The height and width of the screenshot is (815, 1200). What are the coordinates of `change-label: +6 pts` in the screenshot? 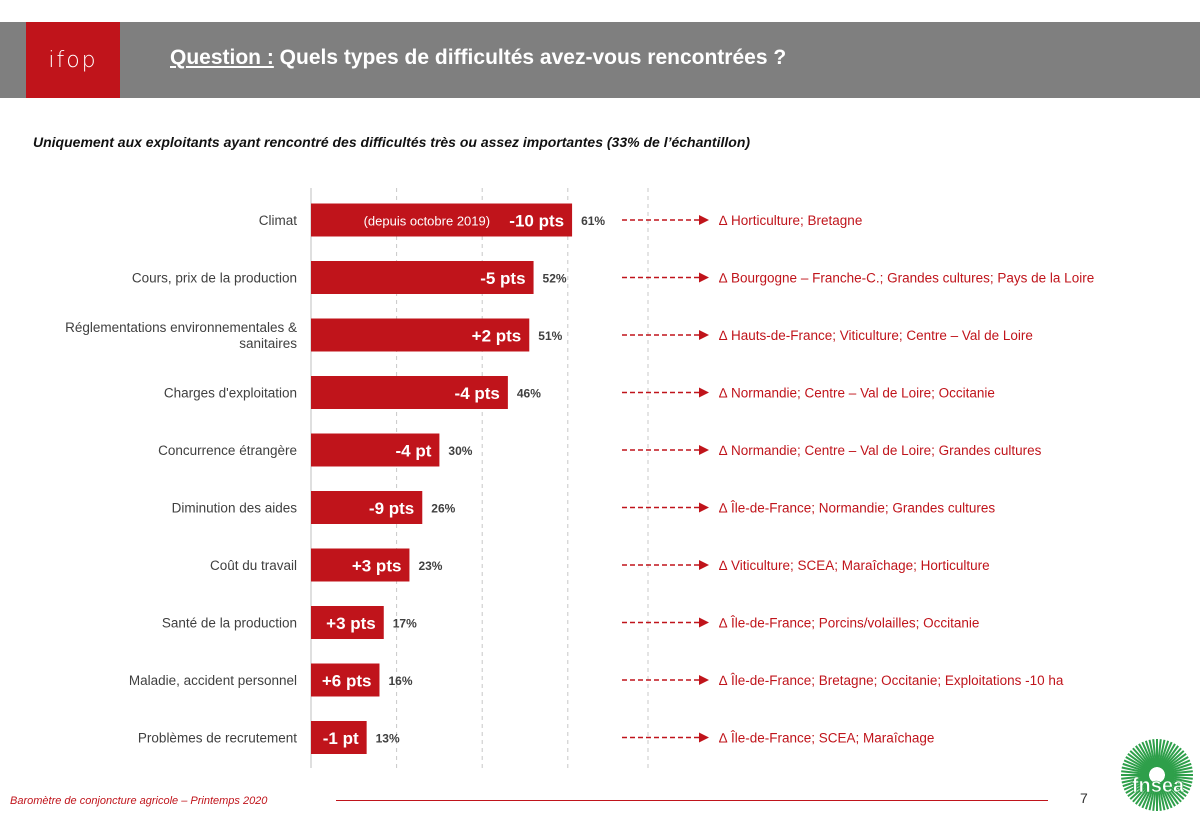 It's located at (347, 681).